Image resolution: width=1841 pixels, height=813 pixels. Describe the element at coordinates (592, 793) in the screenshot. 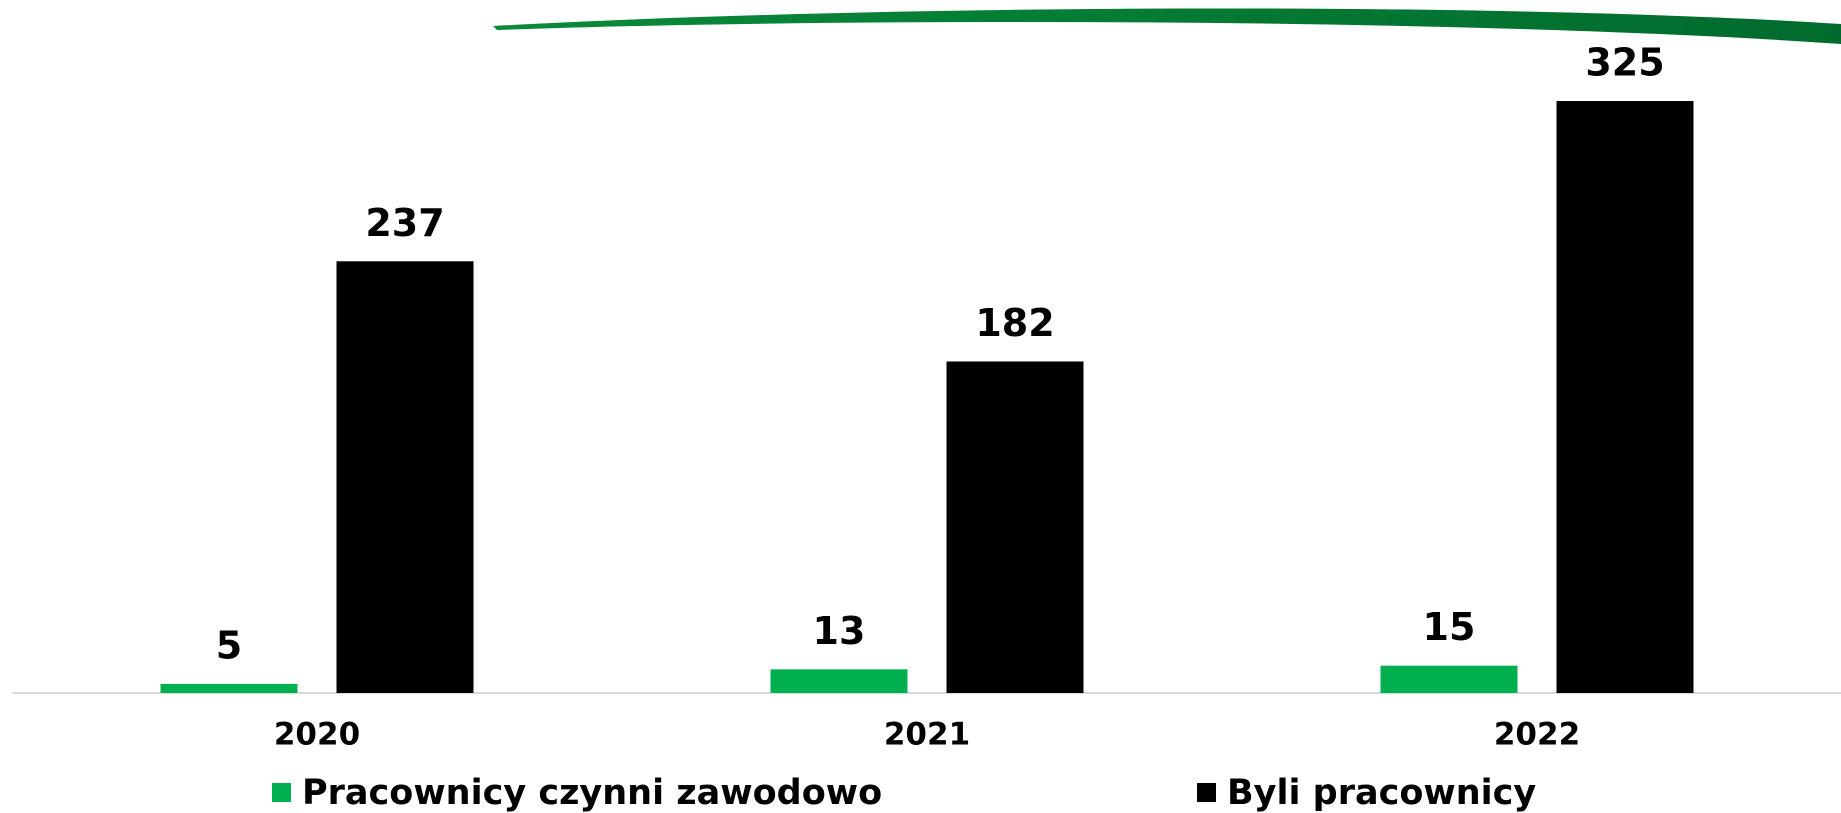

I see `legend-label: Pracownicy czynni zawodowo` at that location.